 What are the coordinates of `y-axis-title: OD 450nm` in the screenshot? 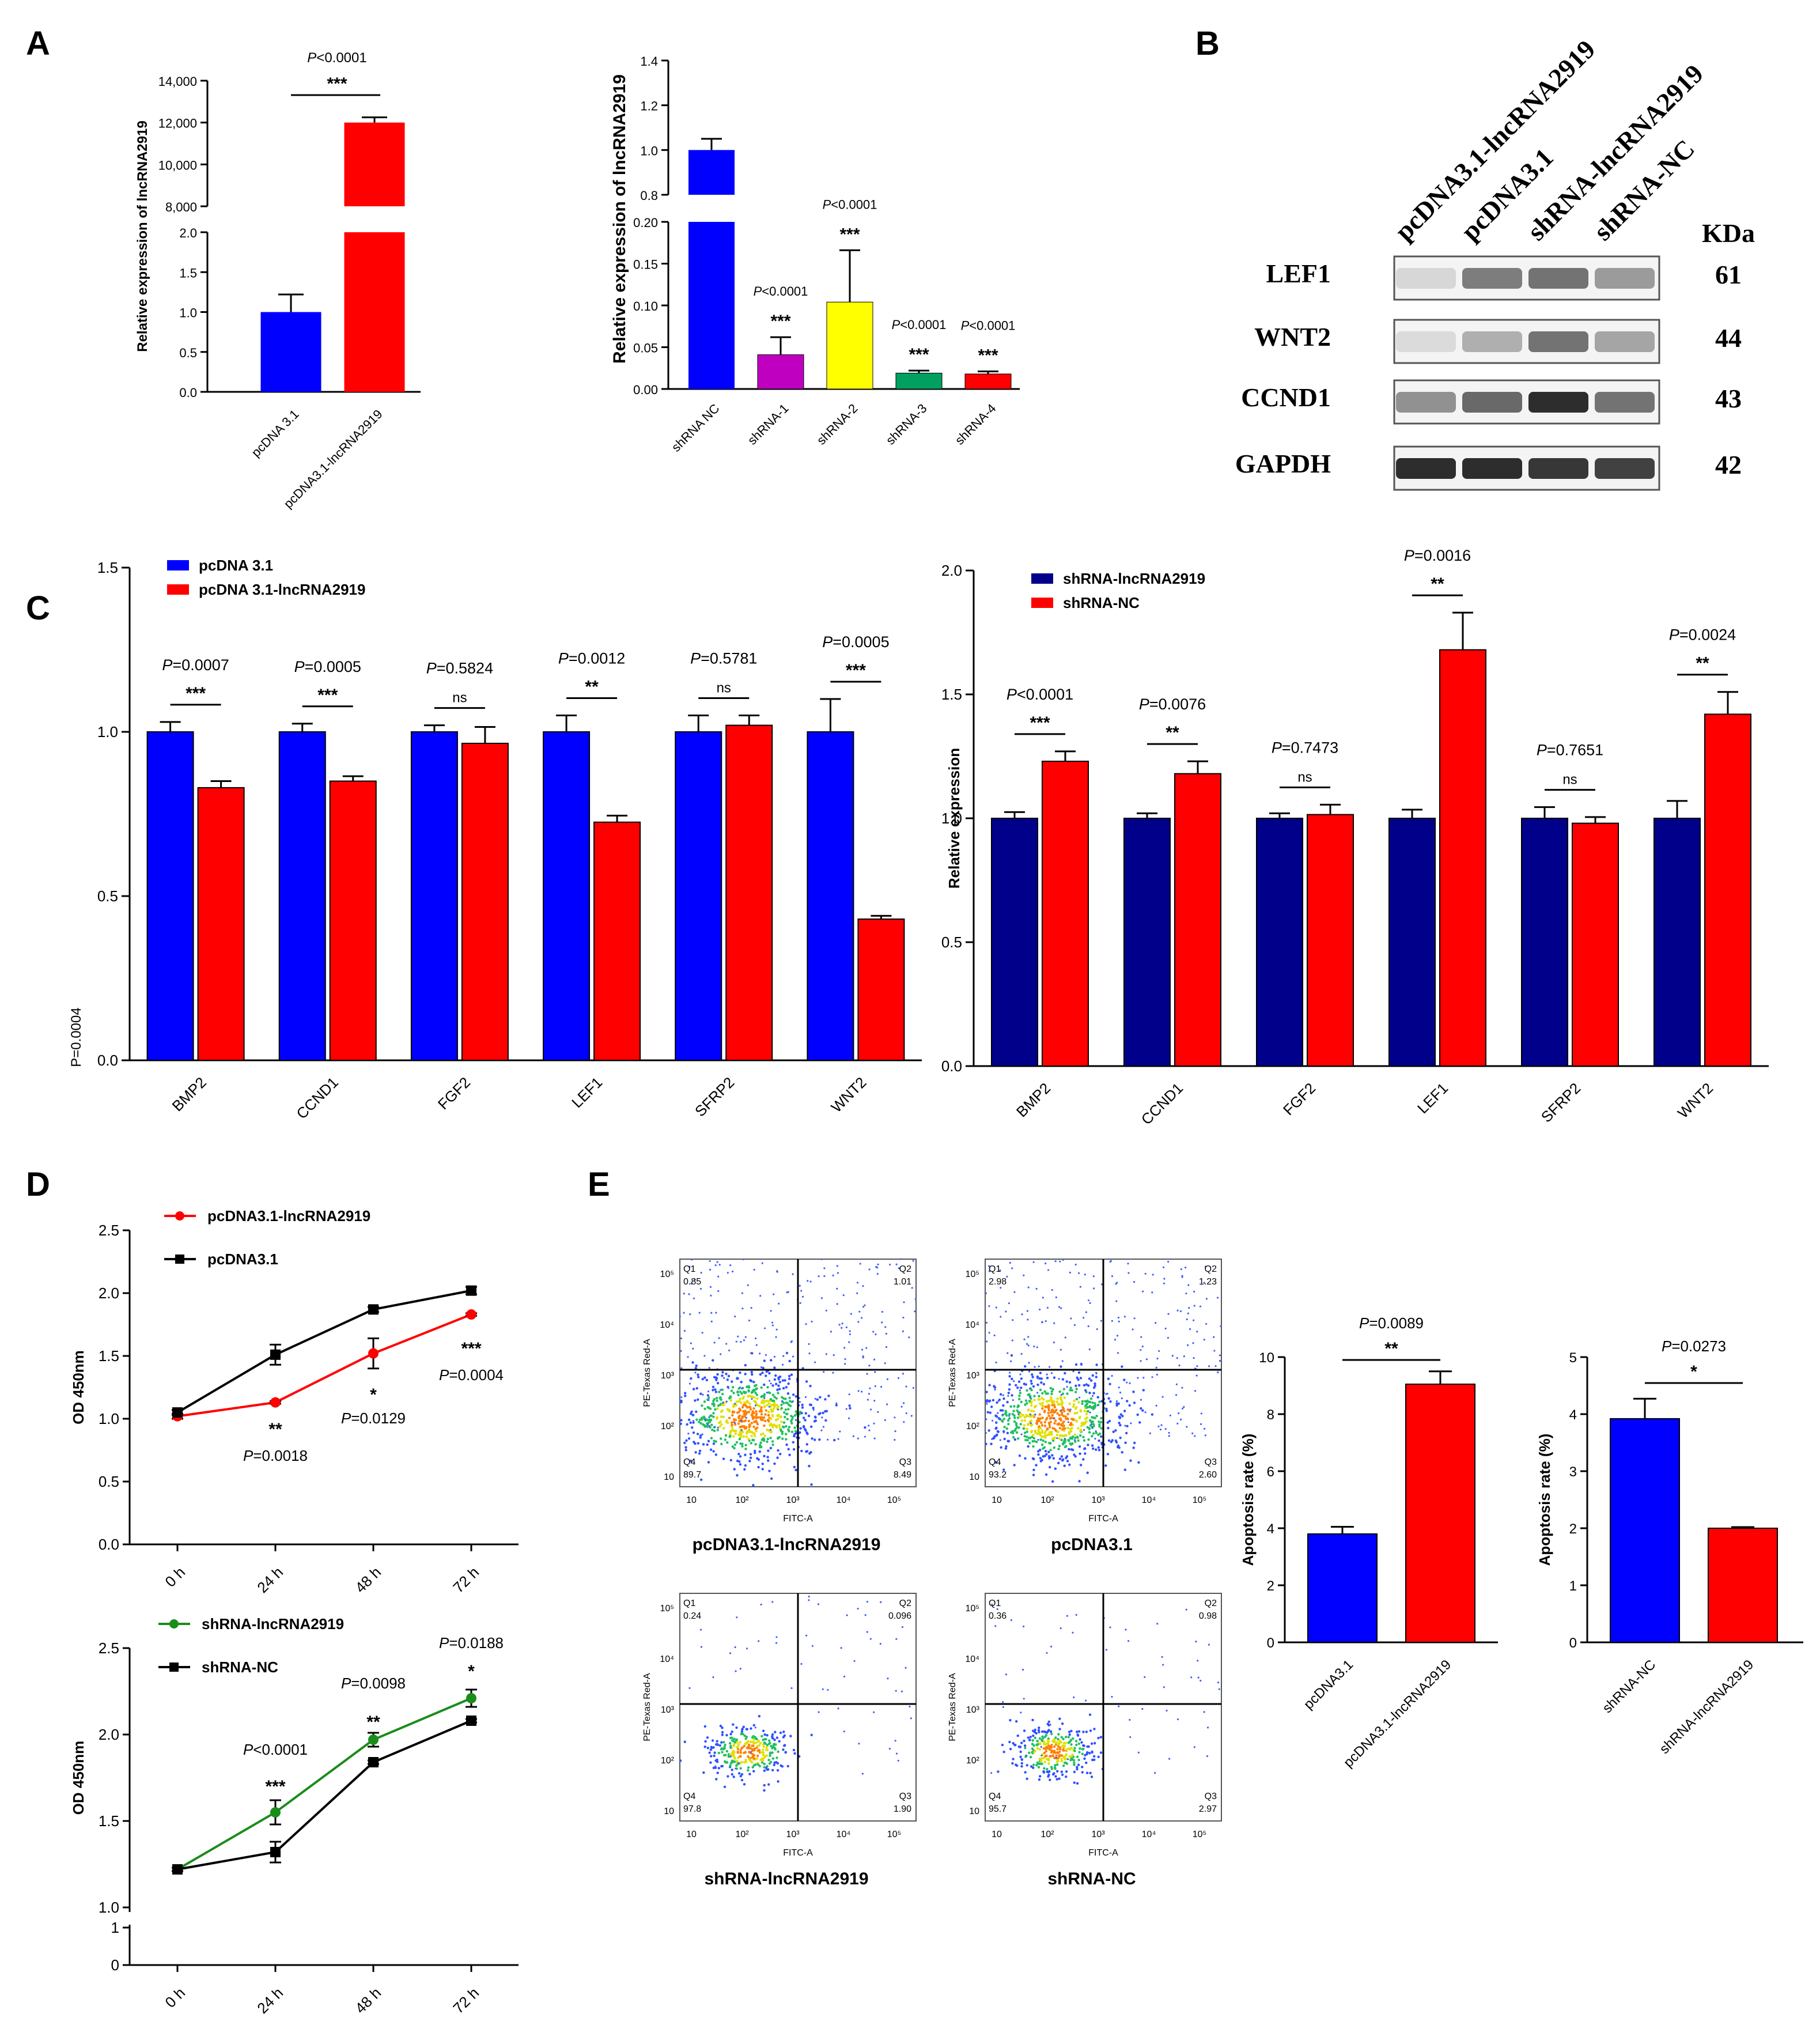 It's located at (79, 1387).